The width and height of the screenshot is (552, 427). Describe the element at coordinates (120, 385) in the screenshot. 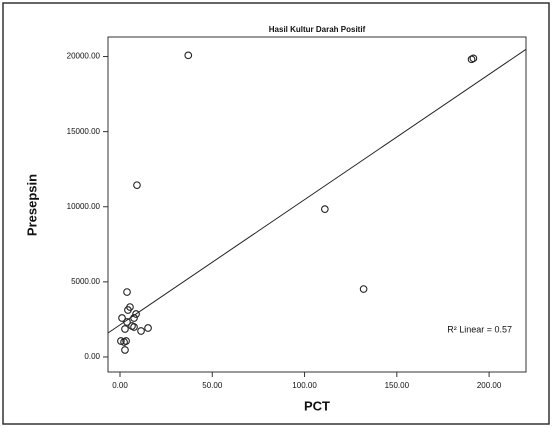

I see `x-tick-label: 0.00` at that location.